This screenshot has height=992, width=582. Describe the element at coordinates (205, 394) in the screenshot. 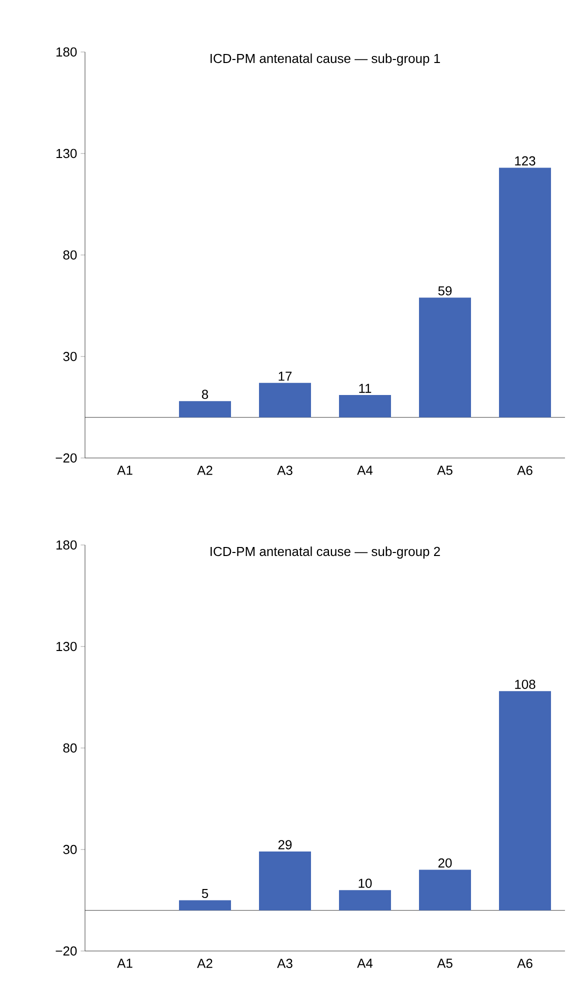

I see `data-label: 8` at that location.